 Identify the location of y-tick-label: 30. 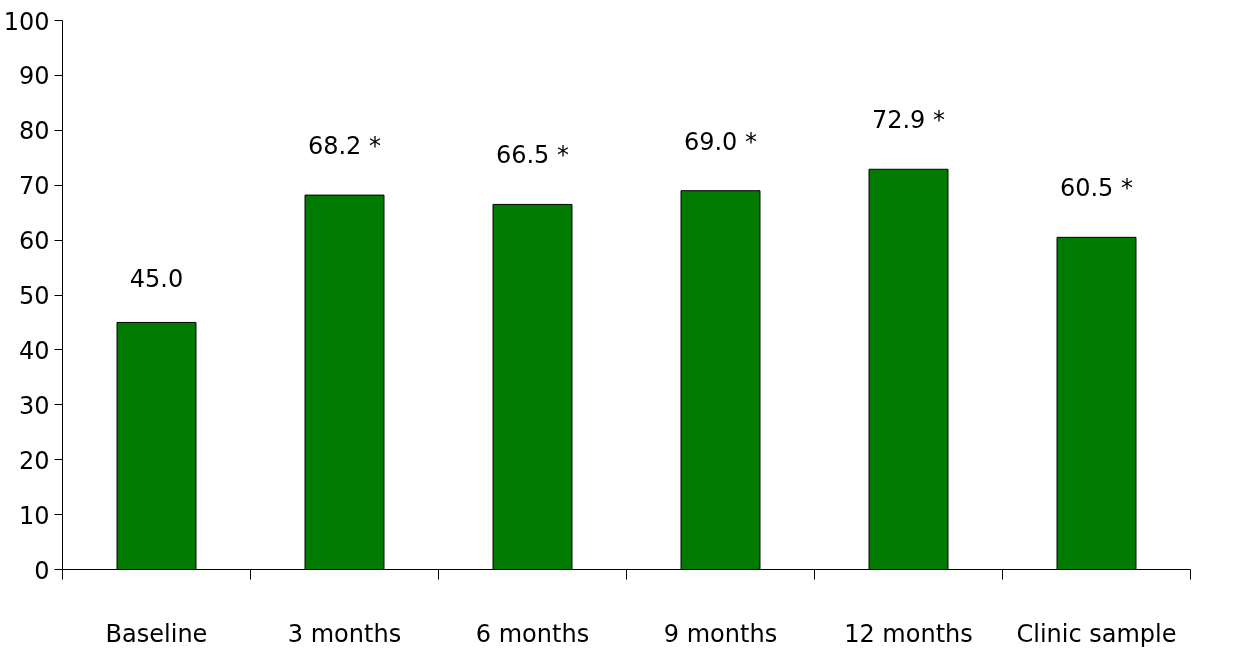
(34, 405).